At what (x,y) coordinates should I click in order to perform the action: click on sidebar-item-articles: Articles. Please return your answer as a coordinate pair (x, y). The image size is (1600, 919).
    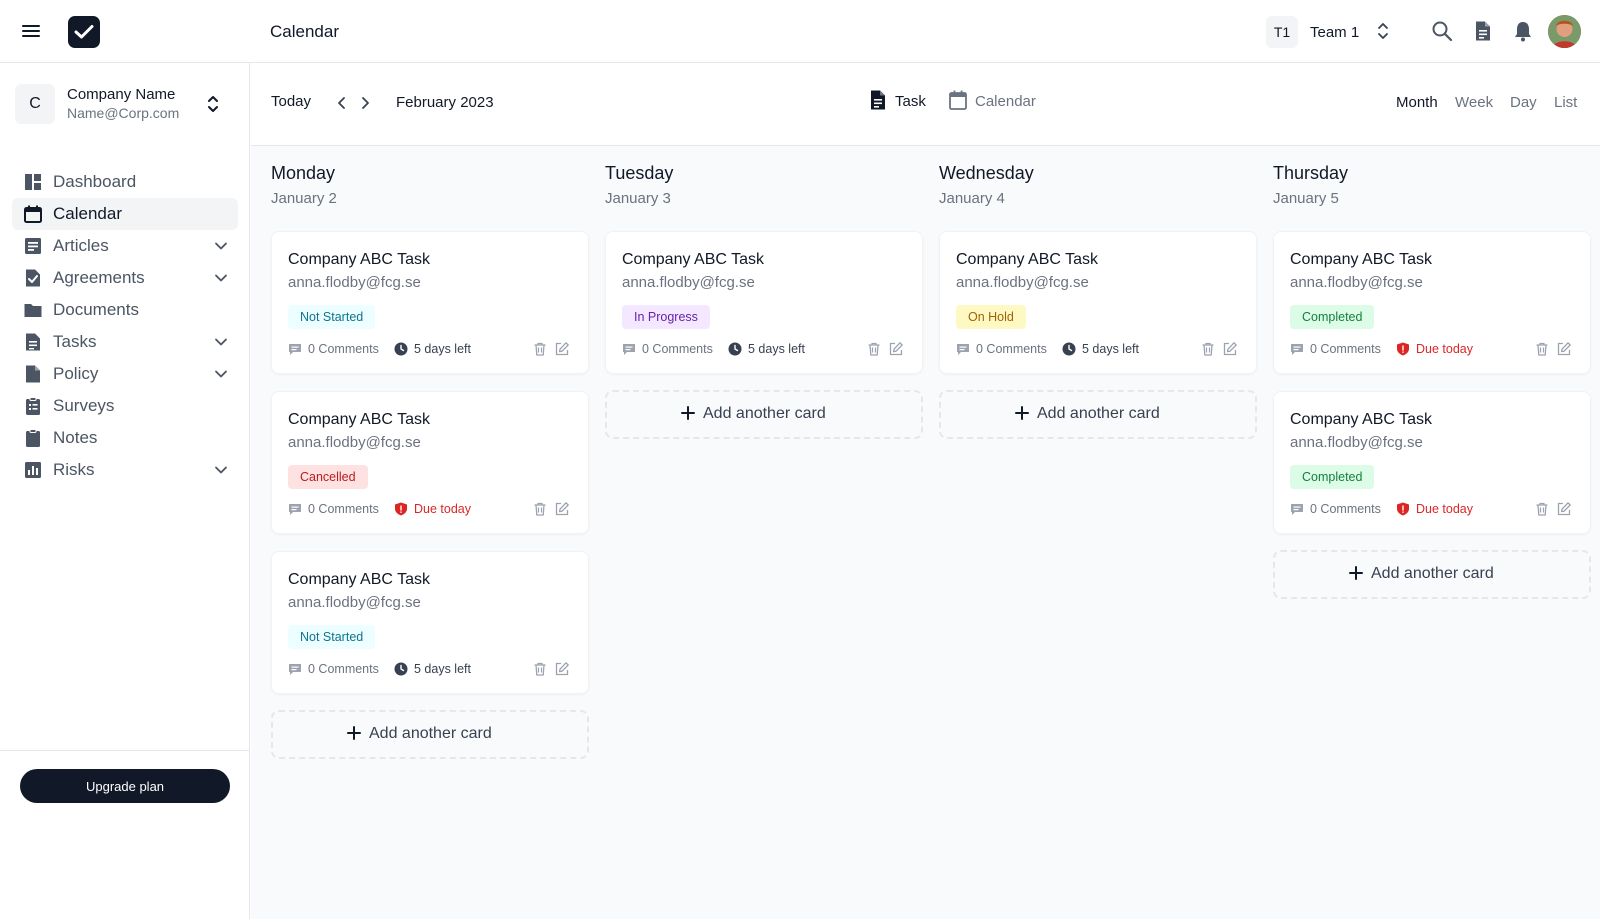
    Looking at the image, I should click on (125, 246).